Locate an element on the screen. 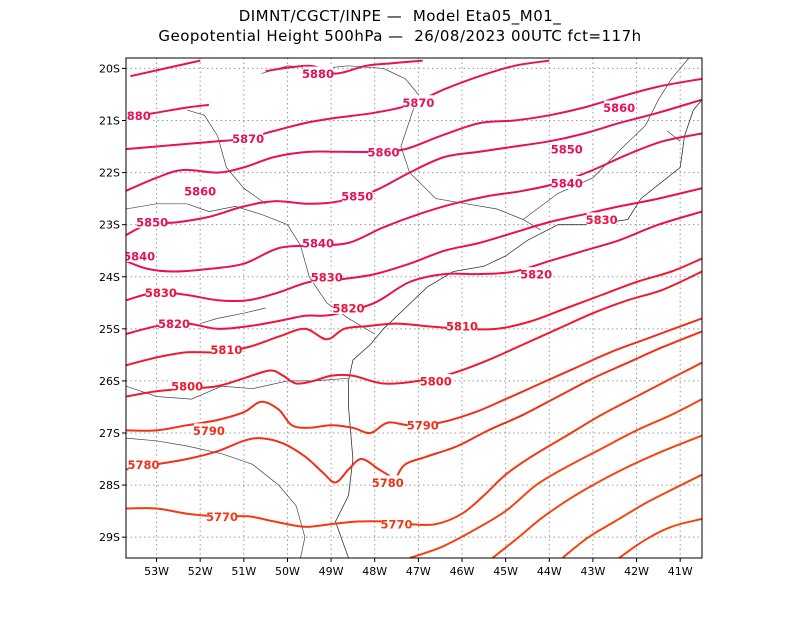  lon-tick-label: 41W is located at coordinates (680, 571).